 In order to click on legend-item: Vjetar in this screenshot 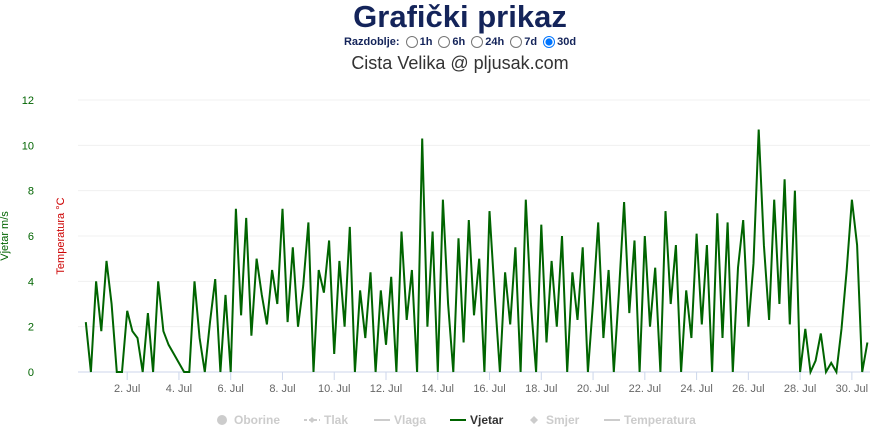, I will do `click(477, 420)`.